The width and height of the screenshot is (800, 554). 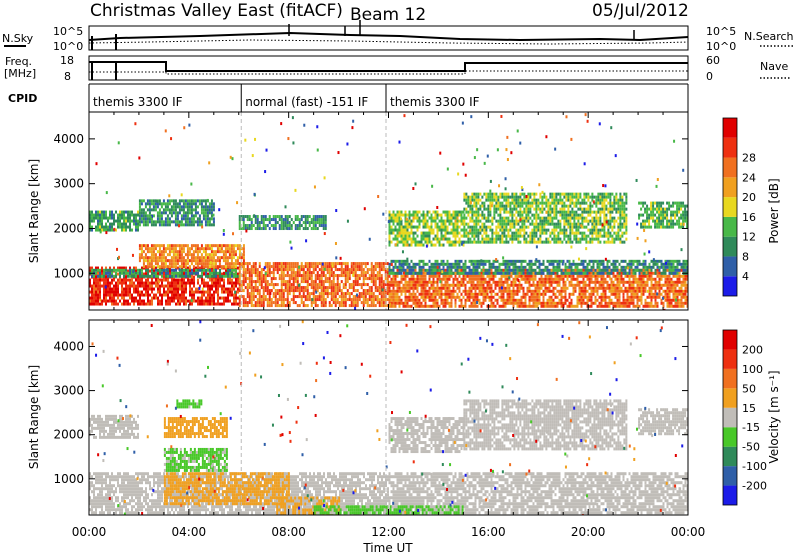 What do you see at coordinates (138, 102) in the screenshot?
I see `cpid-segment-label: themis 3300 IF` at bounding box center [138, 102].